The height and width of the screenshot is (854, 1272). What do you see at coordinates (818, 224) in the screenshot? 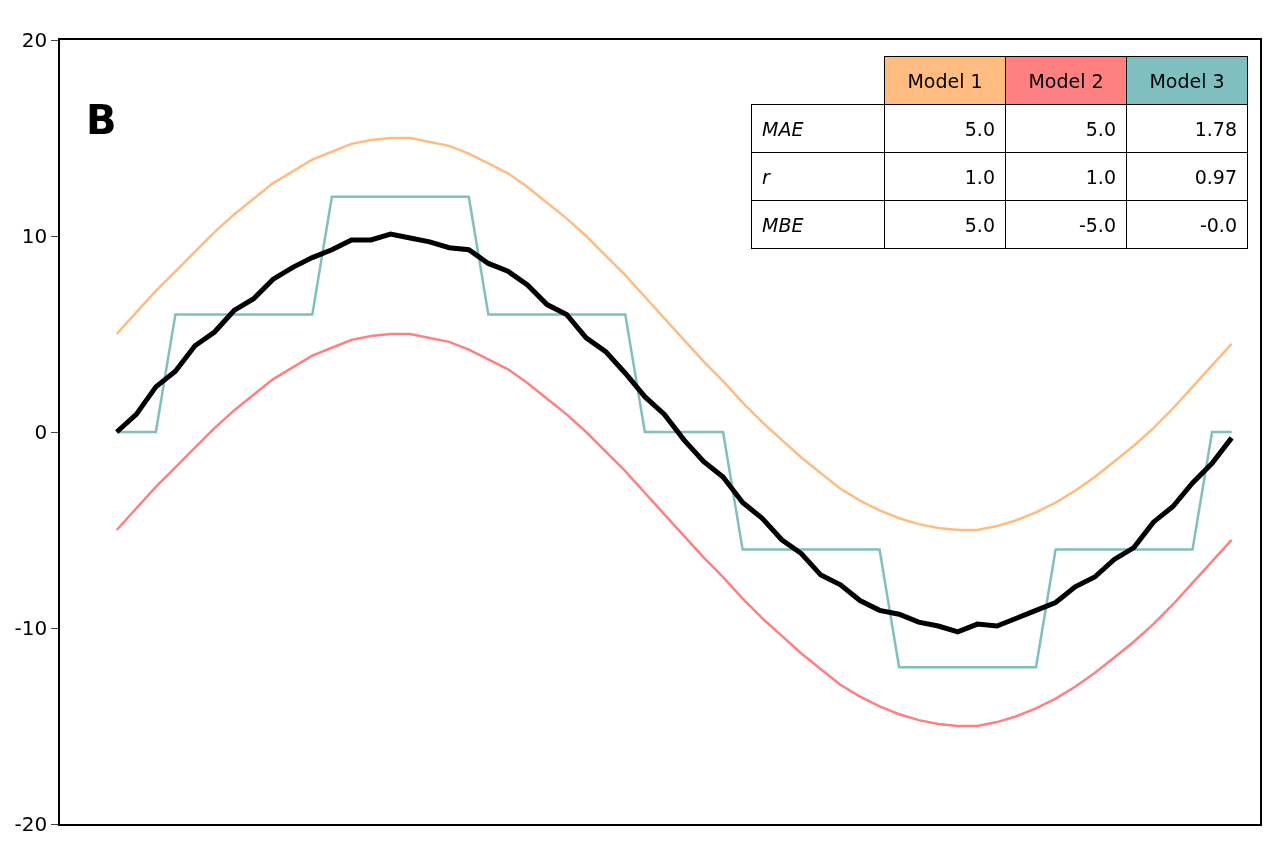
I see `annotation: MBE` at bounding box center [818, 224].